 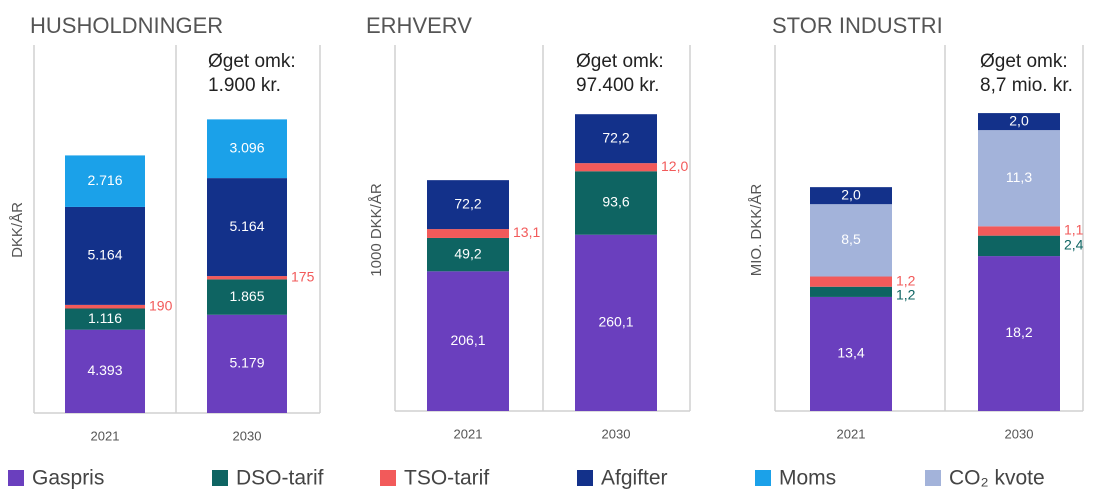 I want to click on legend-label: Moms, so click(x=807, y=478).